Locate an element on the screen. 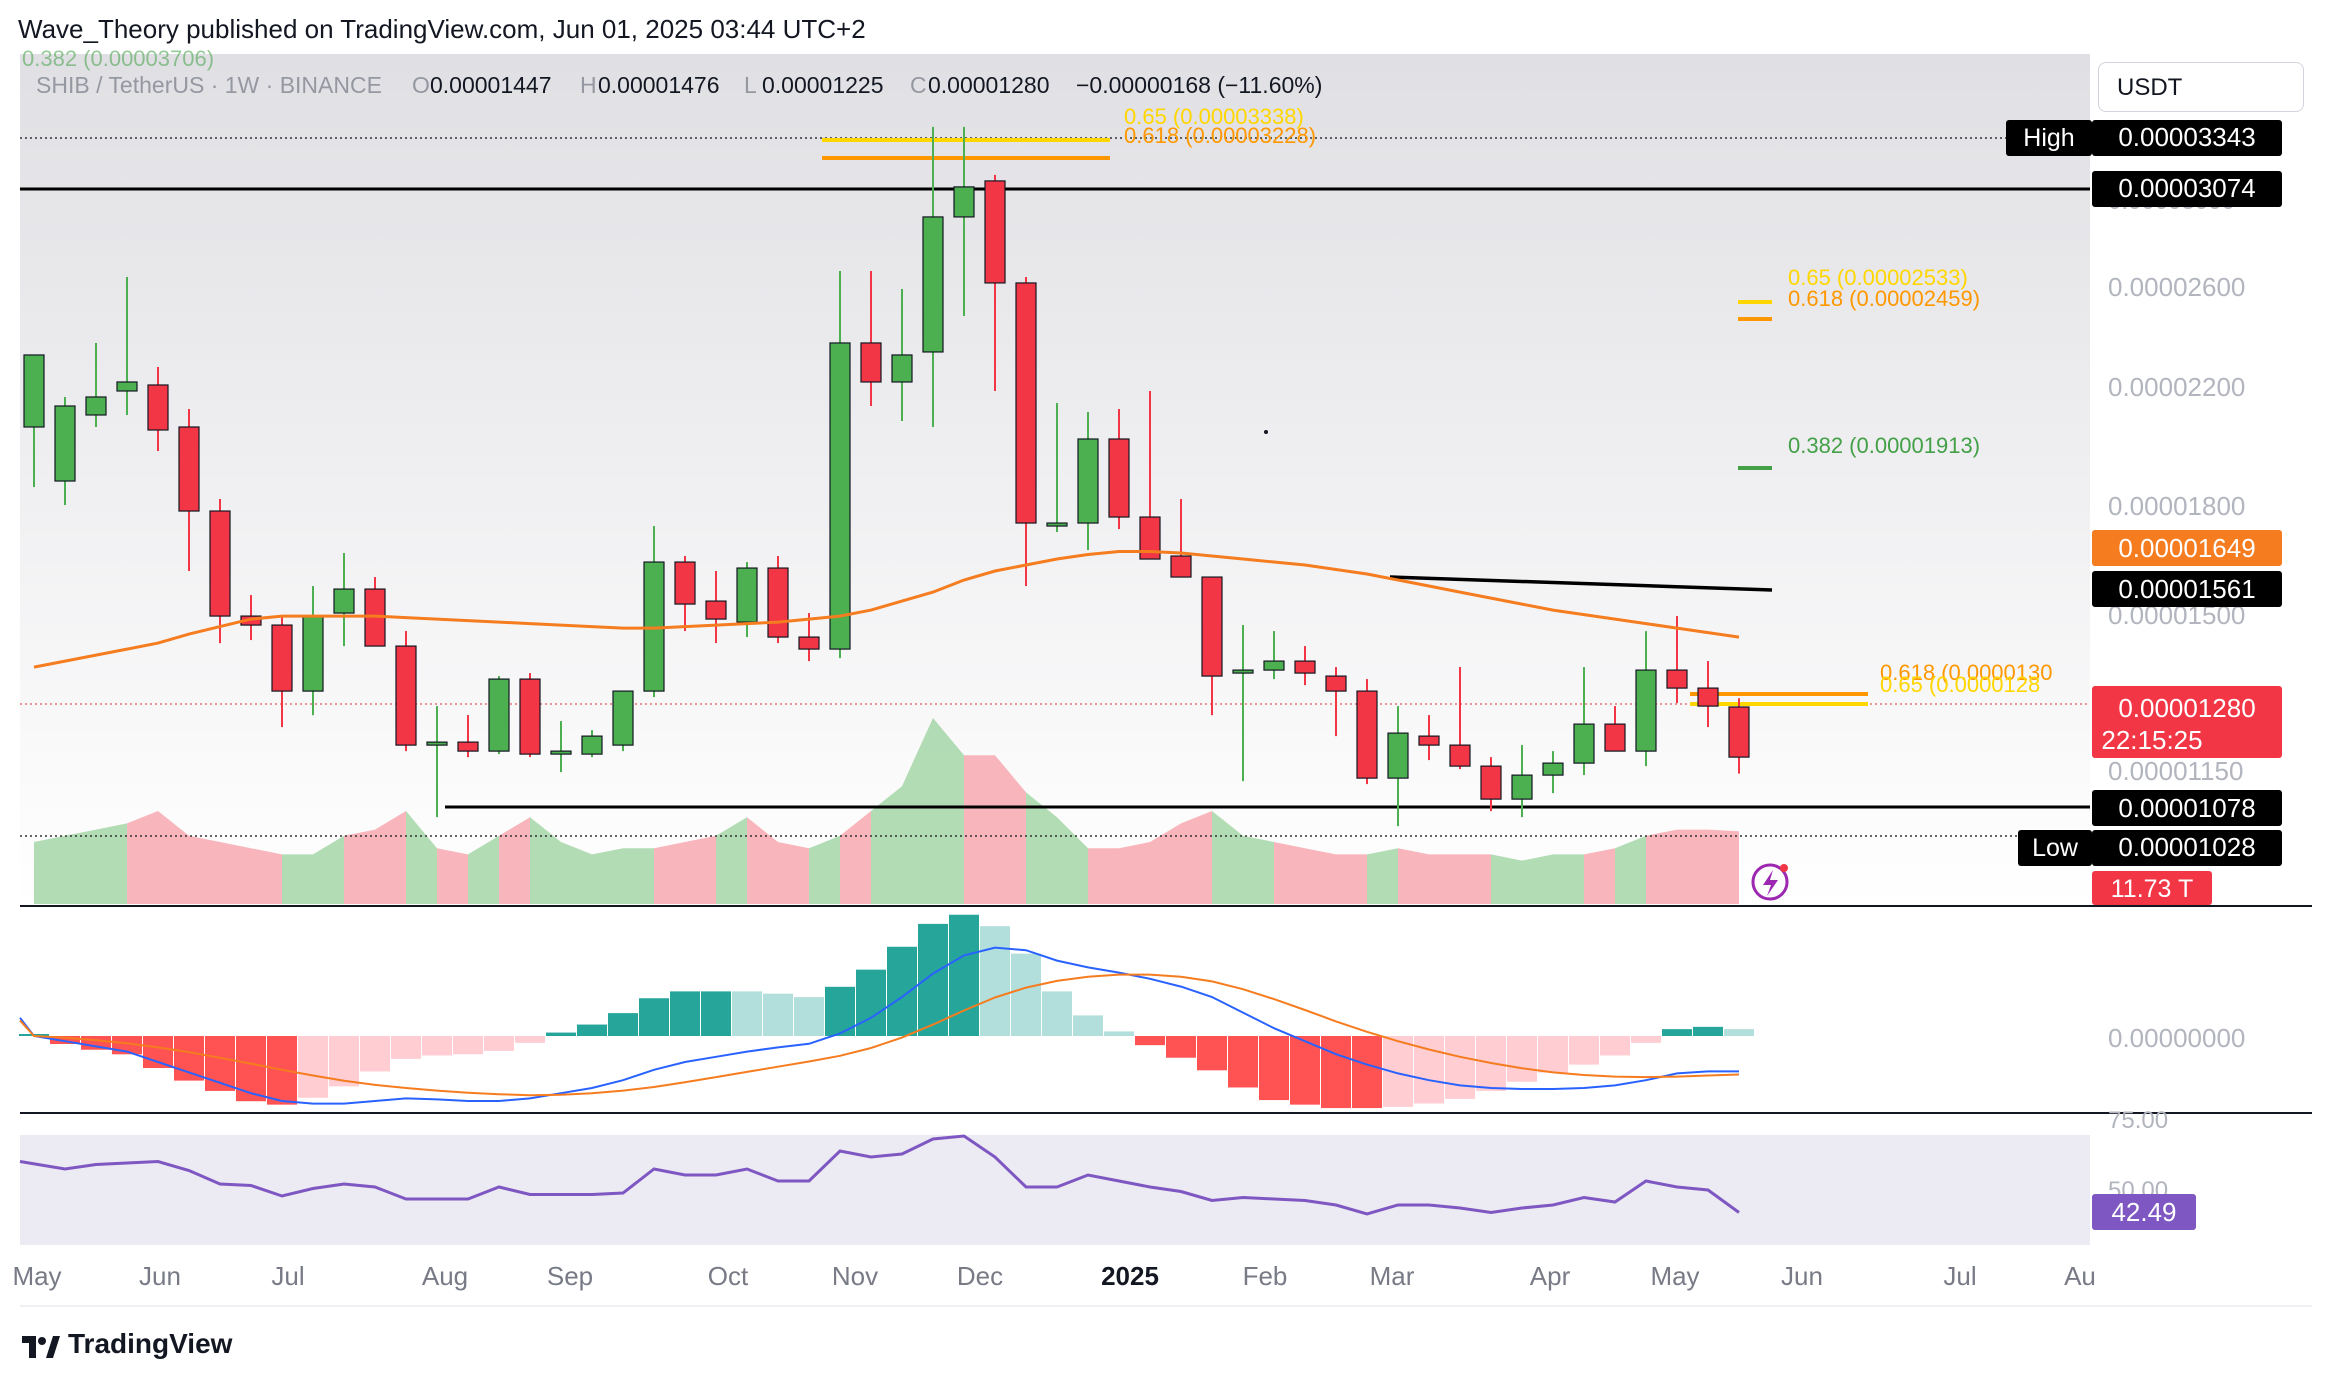  fib-label-top-left: 0.382 (0.00003706) is located at coordinates (118, 58).